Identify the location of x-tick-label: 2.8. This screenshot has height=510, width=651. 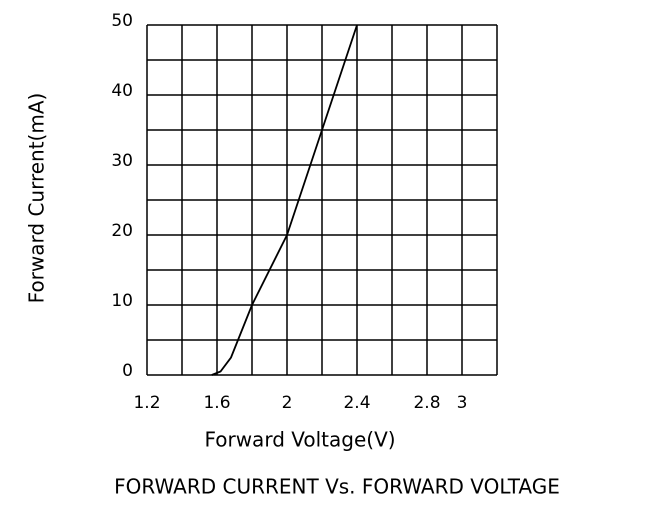
(426, 403).